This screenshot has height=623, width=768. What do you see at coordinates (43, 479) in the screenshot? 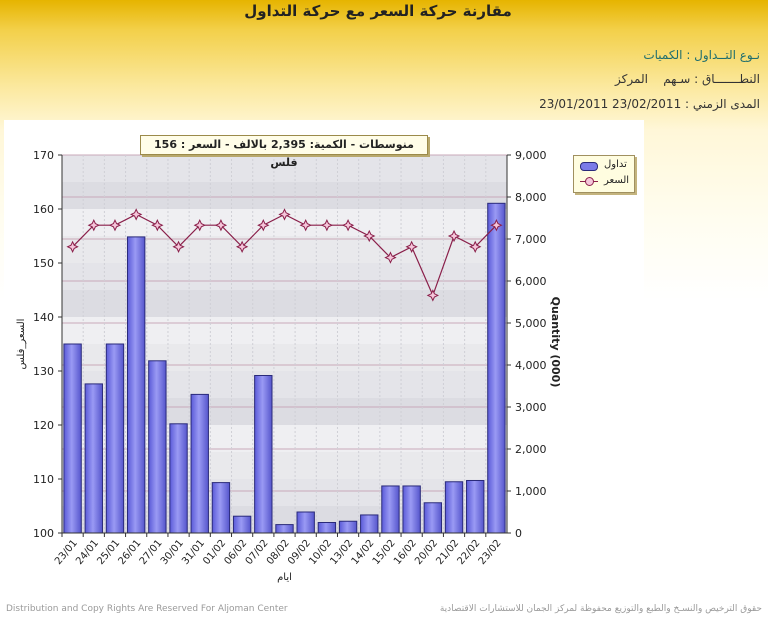
I see `y-tick-label-left: 110` at bounding box center [43, 479].